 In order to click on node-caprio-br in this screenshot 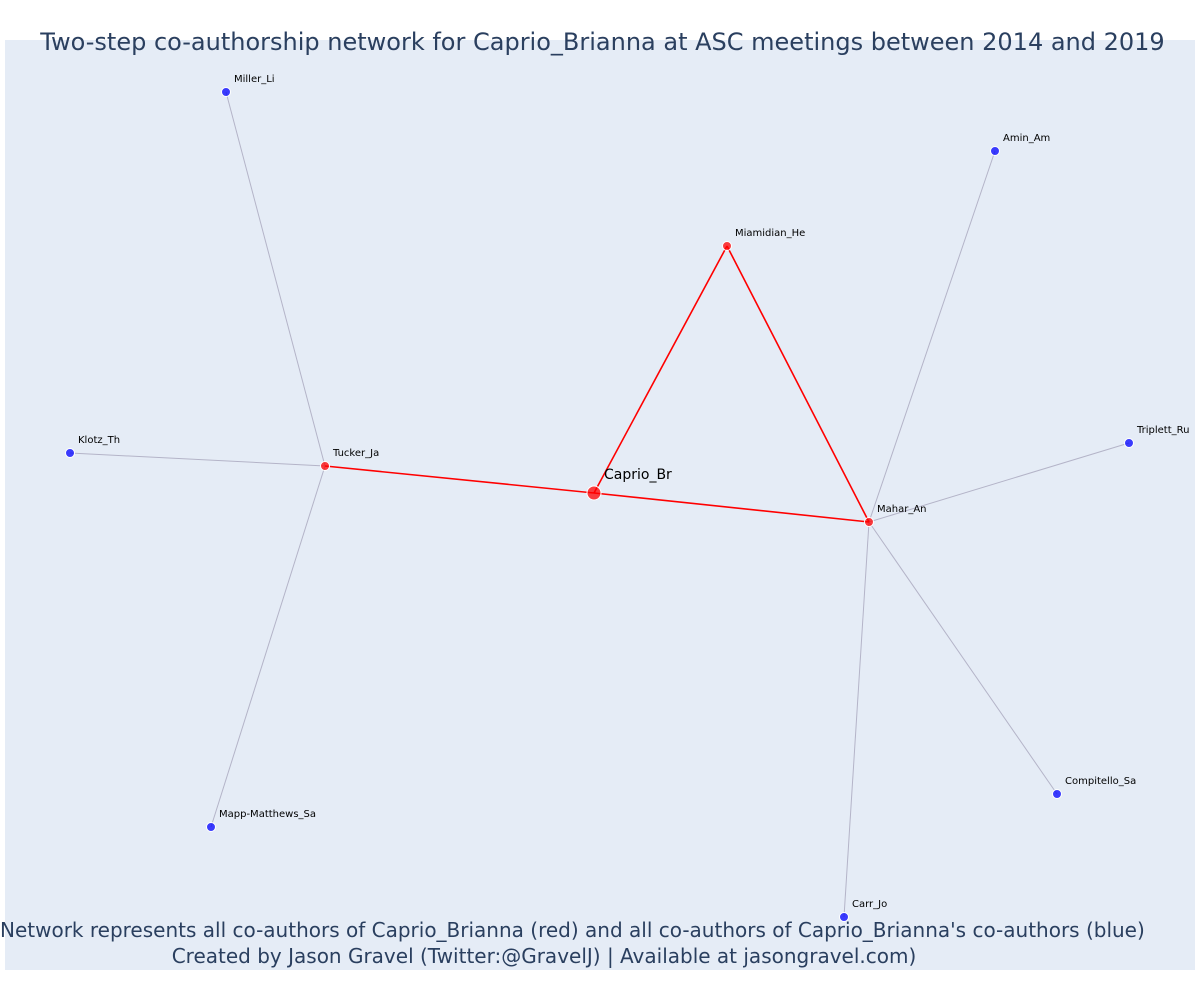, I will do `click(594, 493)`.